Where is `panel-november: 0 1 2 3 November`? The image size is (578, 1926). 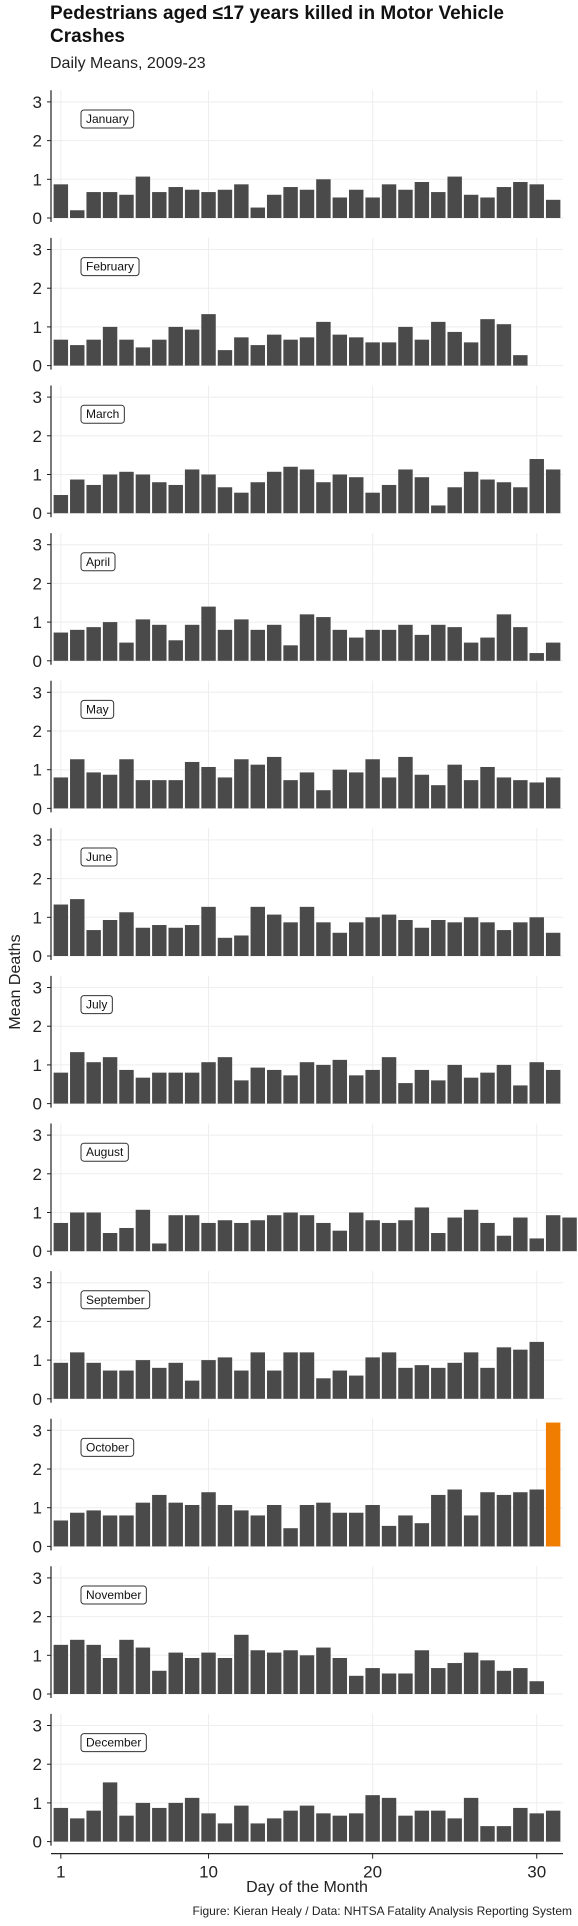
panel-november: 0 1 2 3 November is located at coordinates (298, 1635).